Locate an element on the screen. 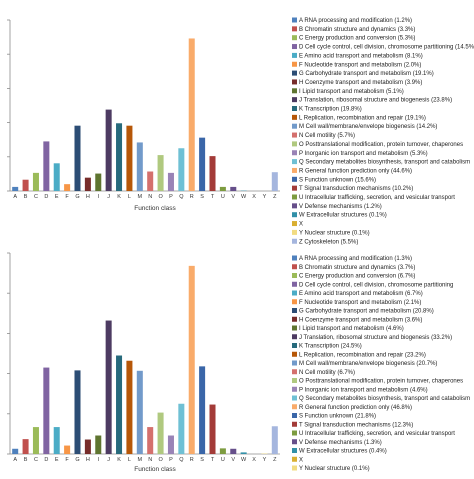  x-tick-label: H is located at coordinates (88, 460).